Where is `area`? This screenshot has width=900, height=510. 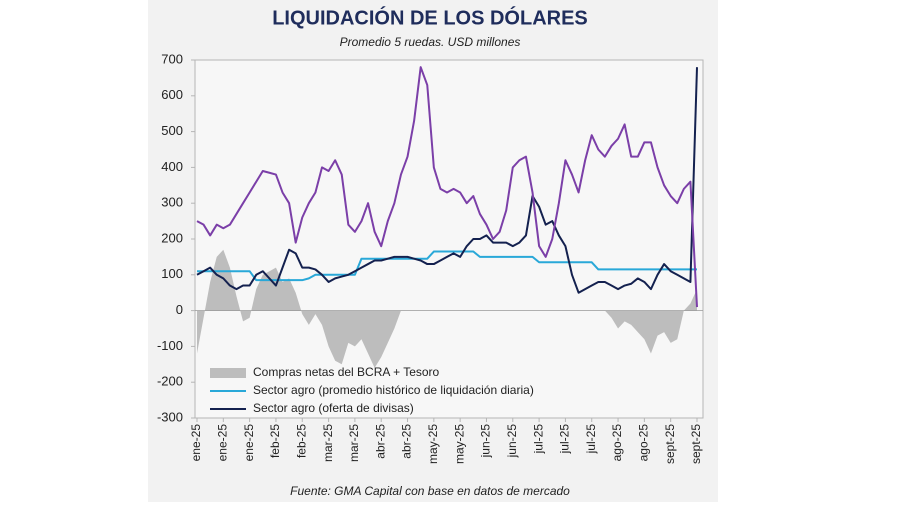
area is located at coordinates (447, 308).